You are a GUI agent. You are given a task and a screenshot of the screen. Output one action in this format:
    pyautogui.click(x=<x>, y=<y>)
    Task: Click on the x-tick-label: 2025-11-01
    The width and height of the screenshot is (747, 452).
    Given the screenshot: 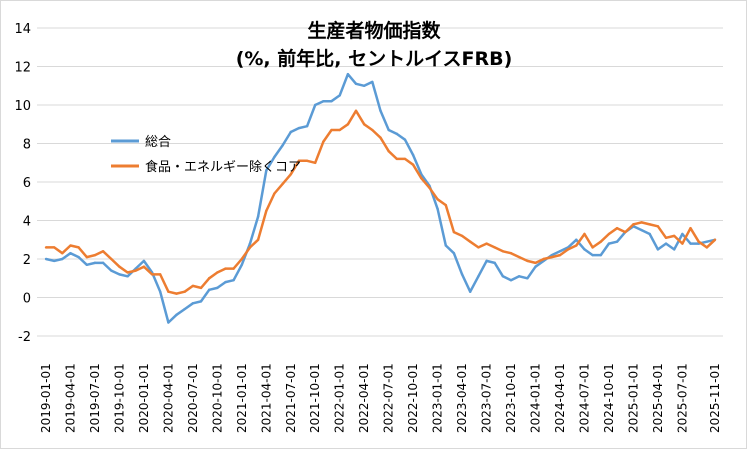 What is the action you would take?
    pyautogui.click(x=715, y=398)
    